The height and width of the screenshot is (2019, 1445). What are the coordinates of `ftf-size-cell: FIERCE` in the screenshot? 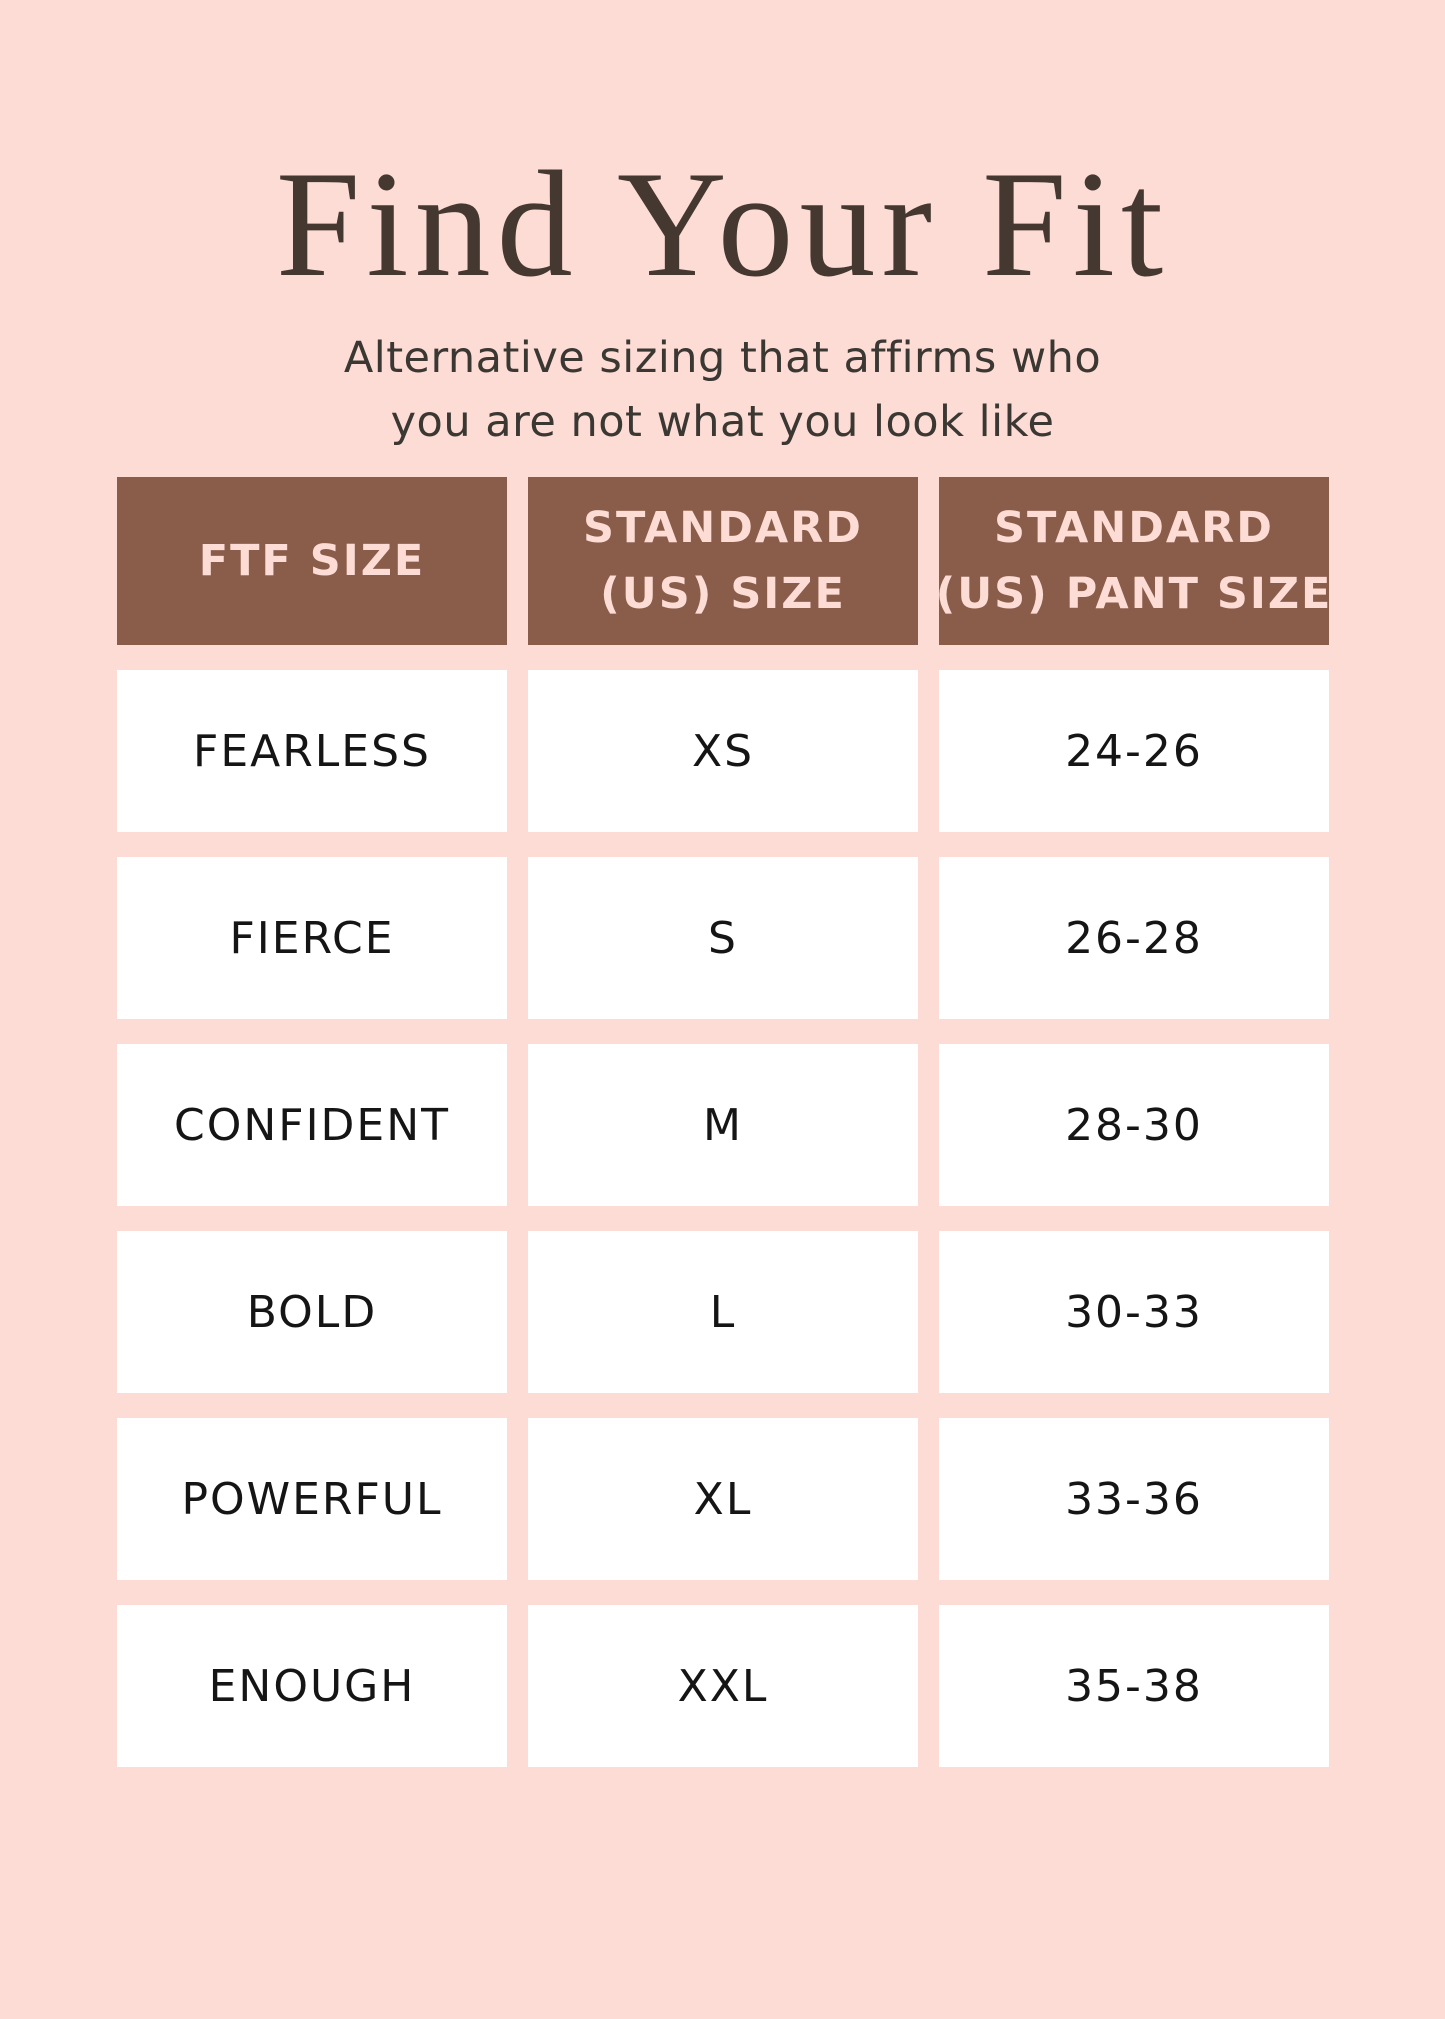 It's located at (312, 938).